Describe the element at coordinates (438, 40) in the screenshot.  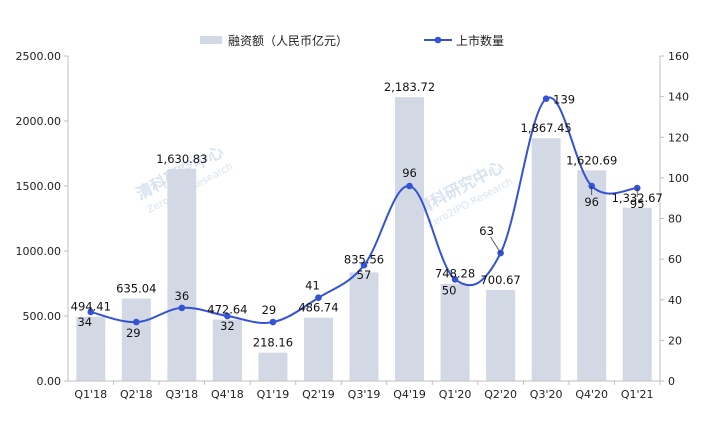
I see `legend-line-marker` at that location.